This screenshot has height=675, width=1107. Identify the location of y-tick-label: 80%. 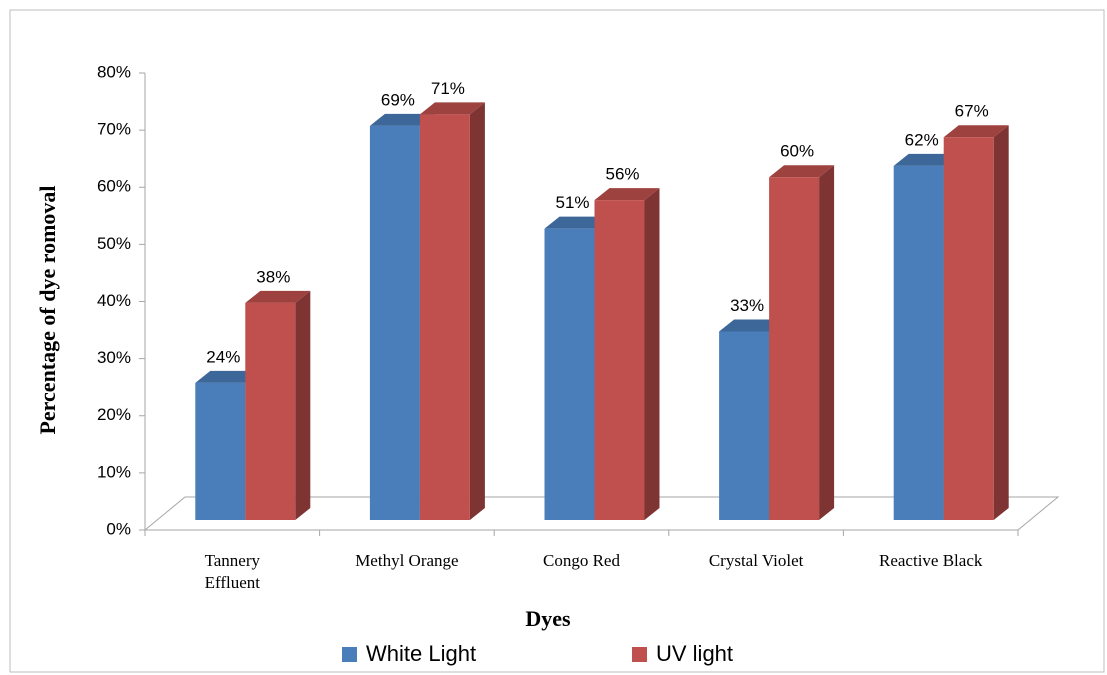
(114, 71).